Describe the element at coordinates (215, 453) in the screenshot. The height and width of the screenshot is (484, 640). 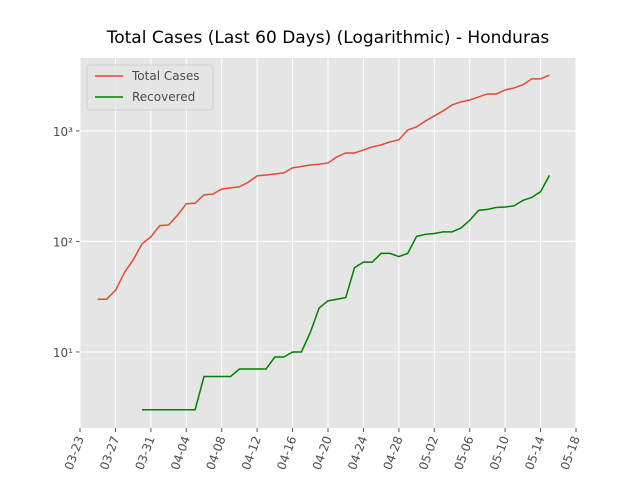
I see `x-tick-label: 04-08` at that location.